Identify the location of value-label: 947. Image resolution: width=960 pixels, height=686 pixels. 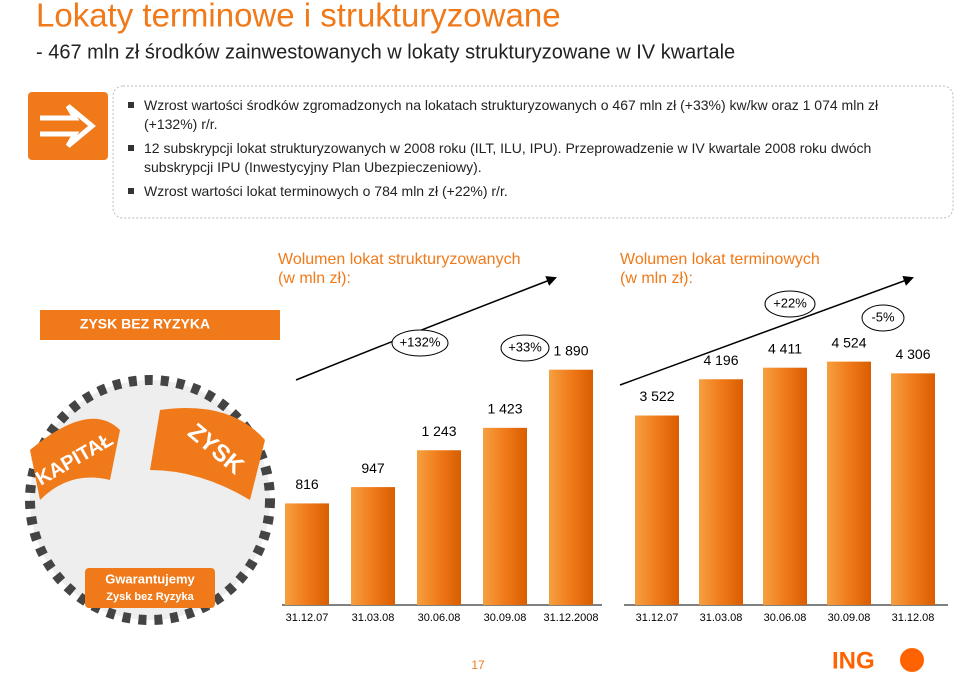
(373, 468).